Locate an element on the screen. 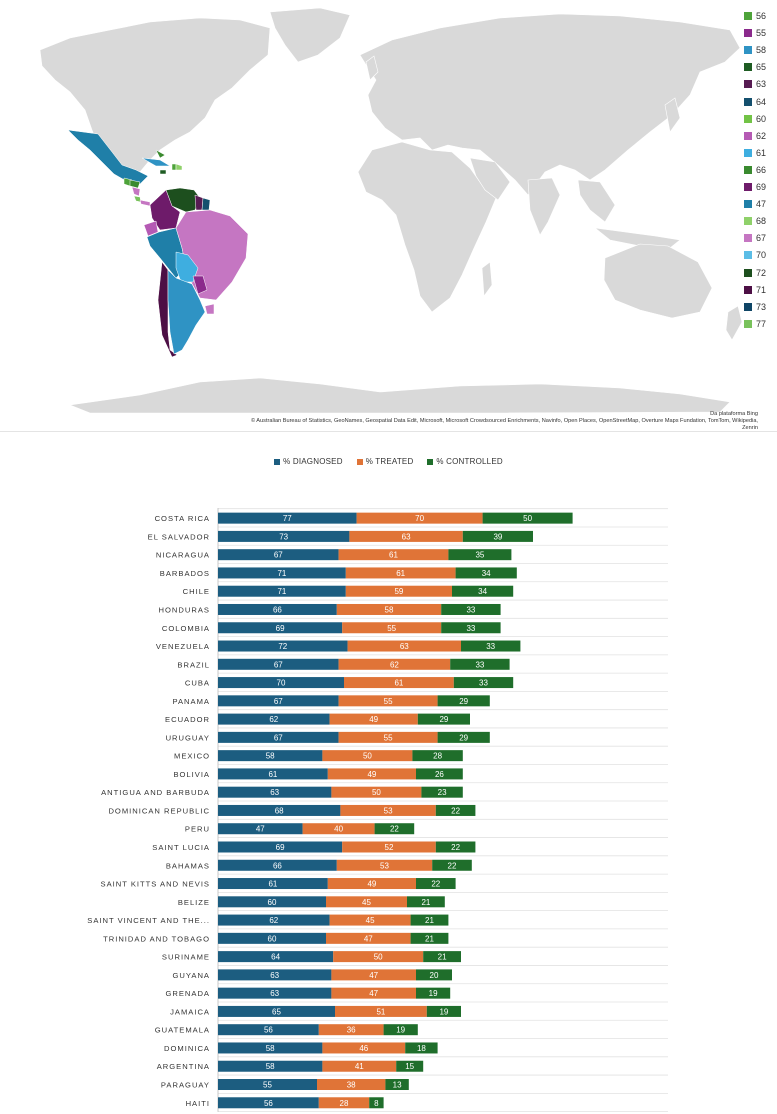 The image size is (777, 1114). map-legend-label: 68 is located at coordinates (761, 221).